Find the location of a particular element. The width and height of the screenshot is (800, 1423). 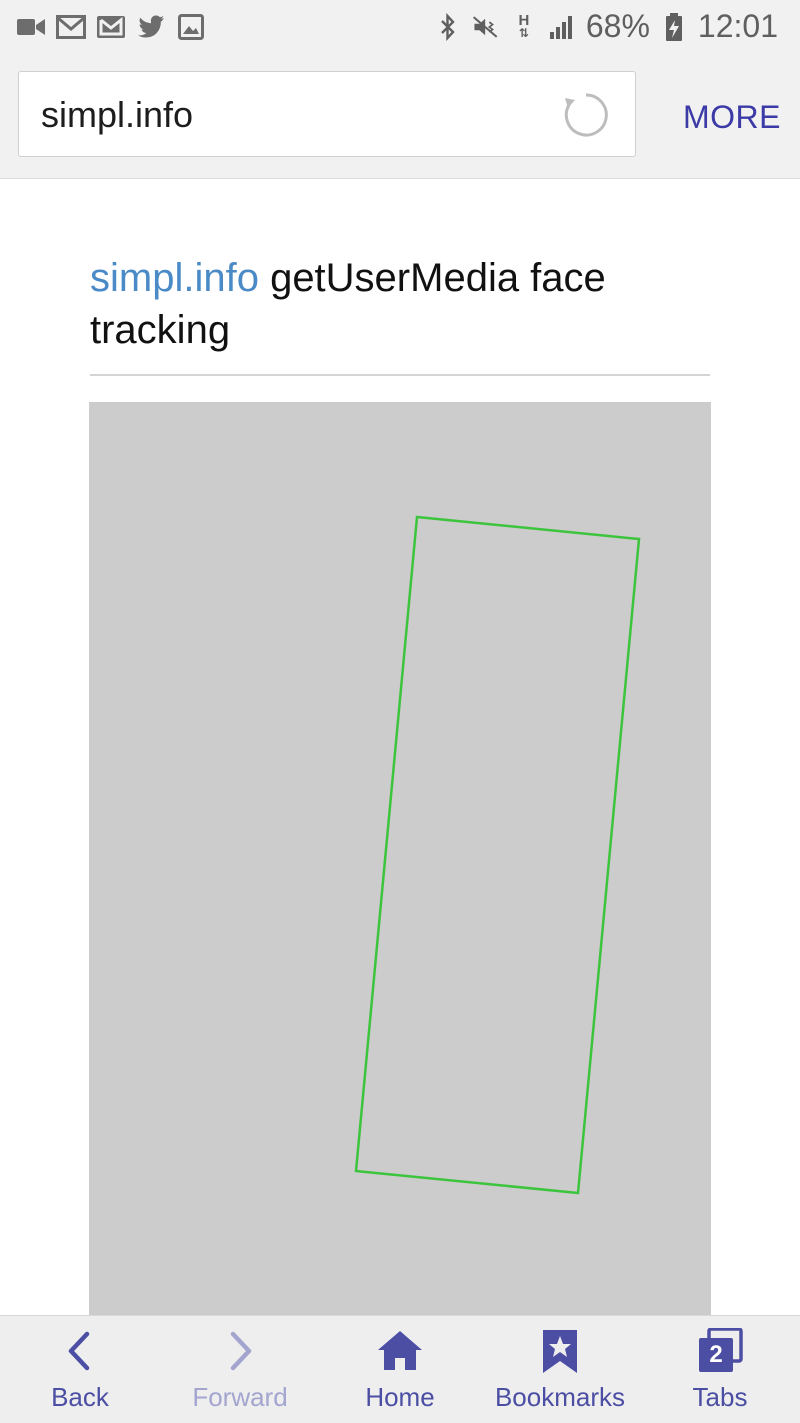

site-link: simpl.info is located at coordinates (174, 278).